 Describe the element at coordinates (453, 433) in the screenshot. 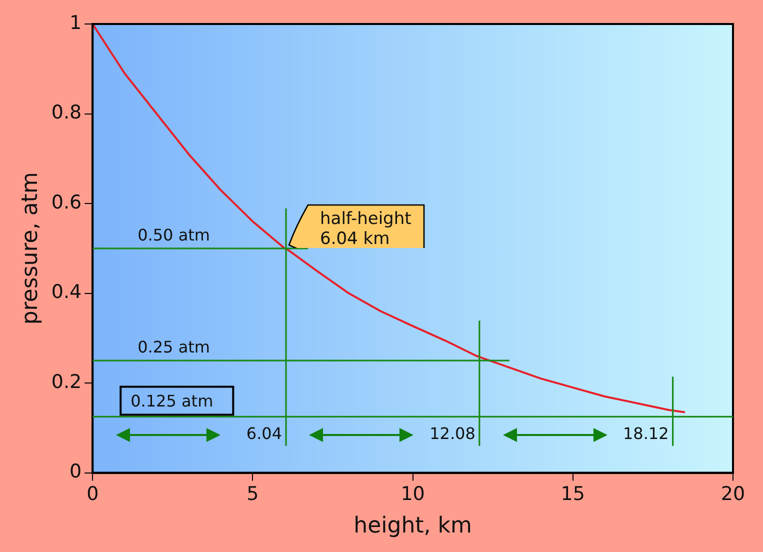

I see `ref-line-label: 12.08` at that location.